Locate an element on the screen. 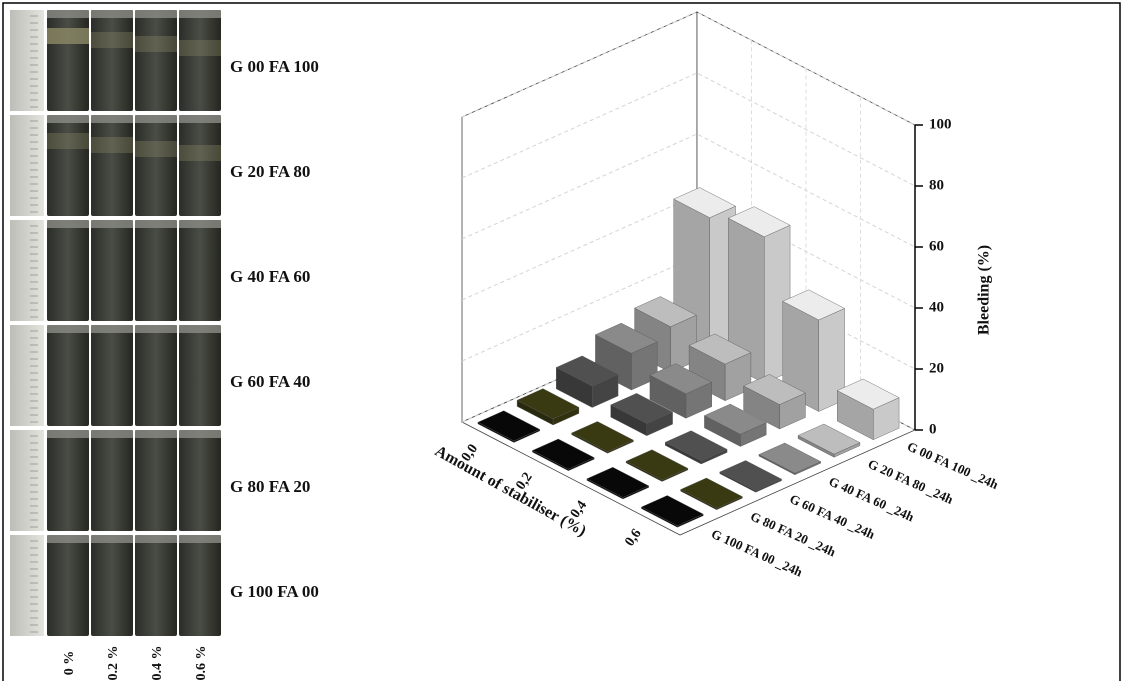 The height and width of the screenshot is (681, 1125). row-label: G 60 FA 40 is located at coordinates (270, 381).